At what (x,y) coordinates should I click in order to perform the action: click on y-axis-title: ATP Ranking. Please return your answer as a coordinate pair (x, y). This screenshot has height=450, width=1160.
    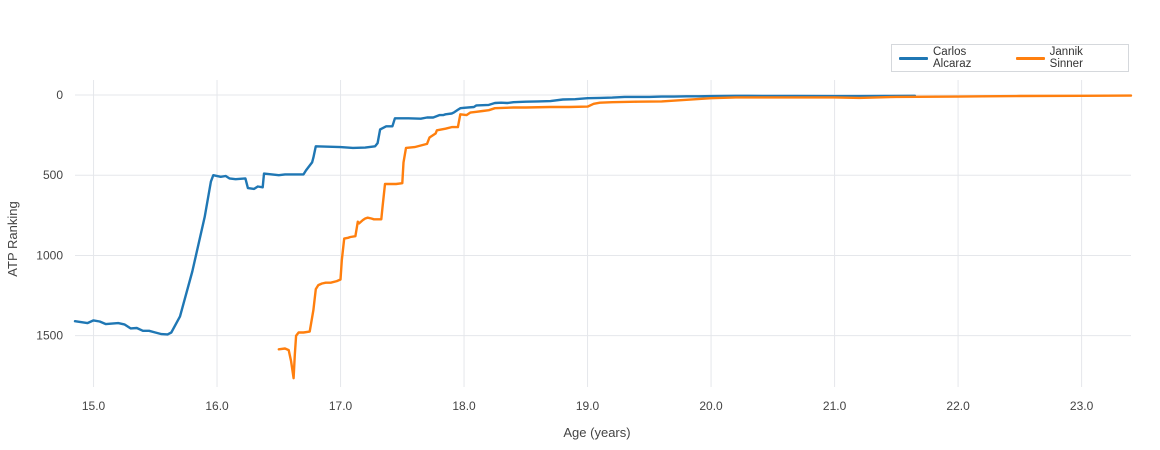
    Looking at the image, I should click on (12, 238).